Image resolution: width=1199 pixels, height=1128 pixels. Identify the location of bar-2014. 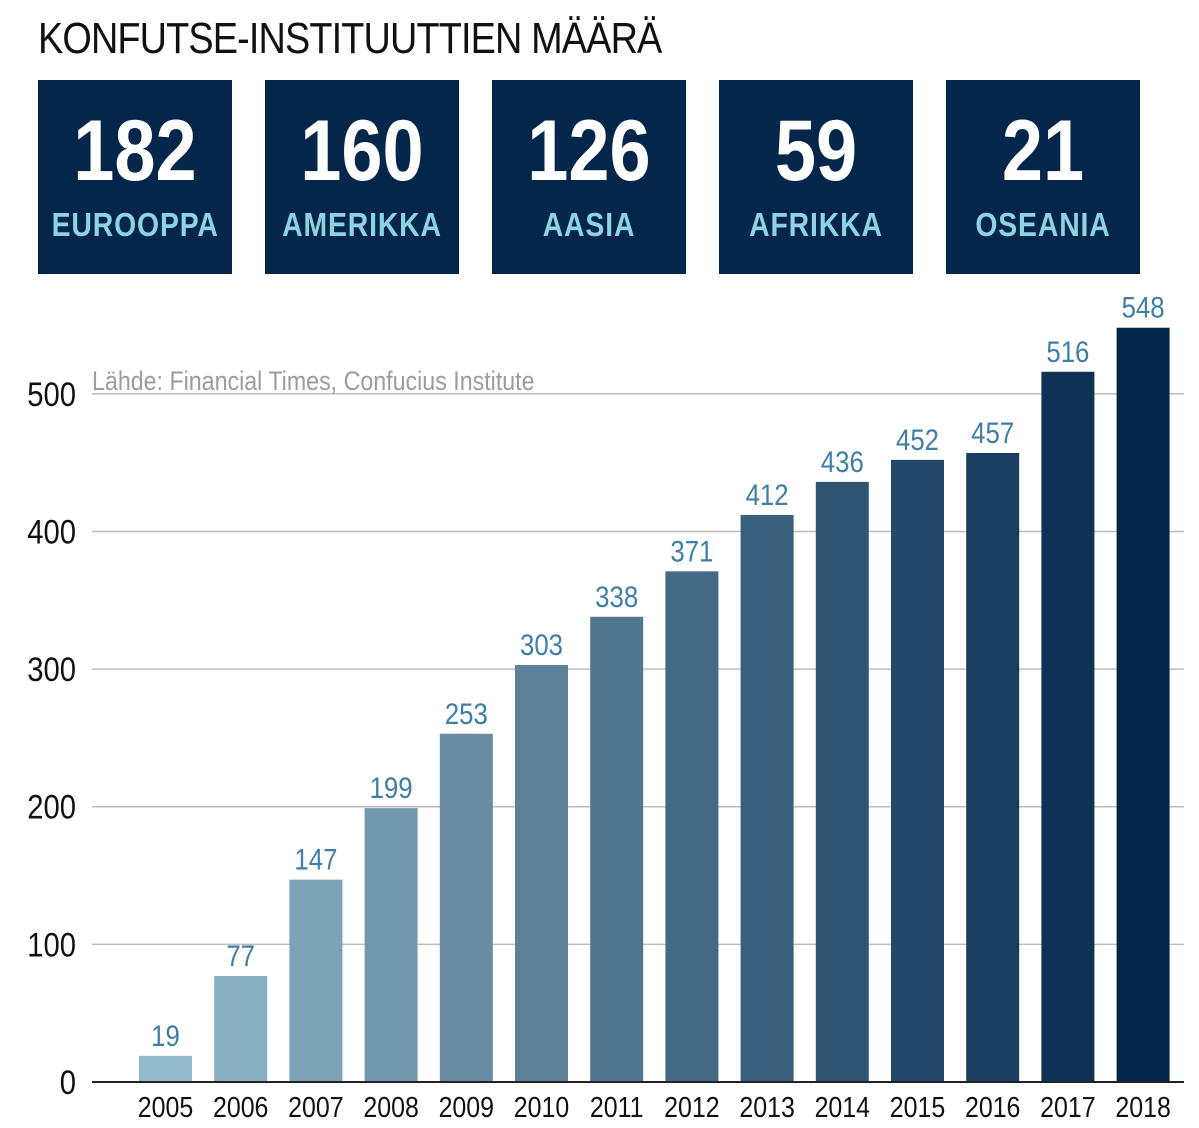
(842, 781).